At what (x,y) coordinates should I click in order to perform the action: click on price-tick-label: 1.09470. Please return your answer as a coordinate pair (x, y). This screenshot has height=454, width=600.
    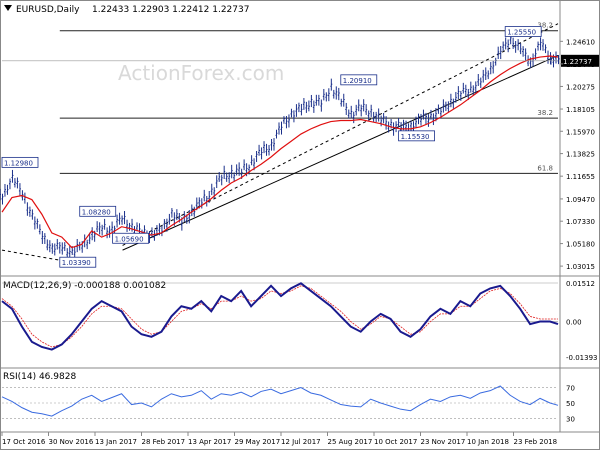
    Looking at the image, I should click on (580, 200).